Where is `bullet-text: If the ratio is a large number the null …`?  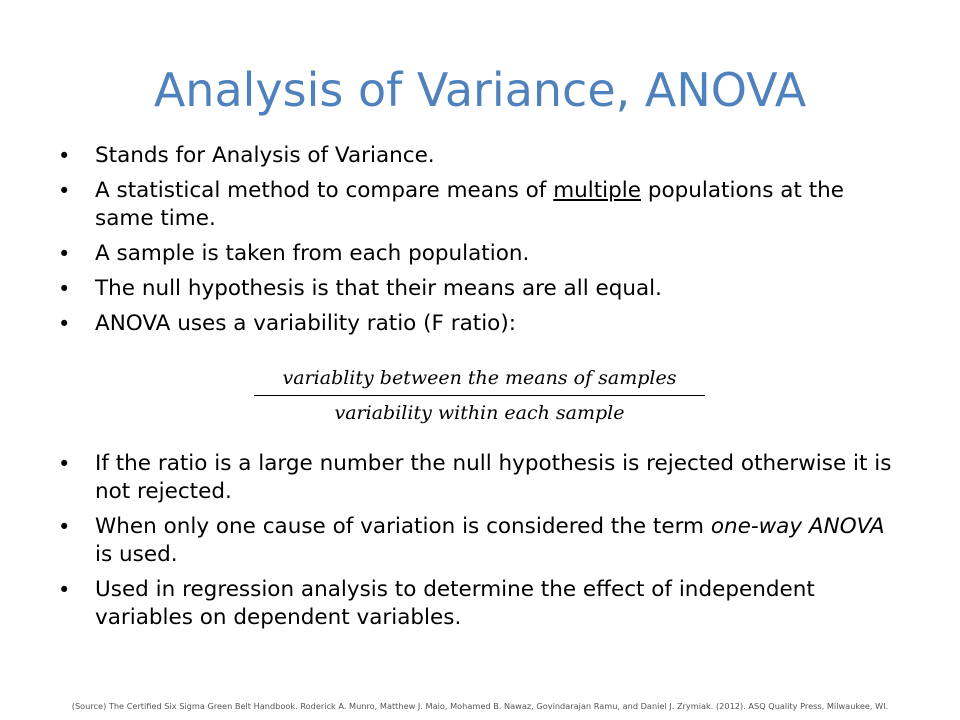 bullet-text: If the ratio is a large number the null … is located at coordinates (493, 477).